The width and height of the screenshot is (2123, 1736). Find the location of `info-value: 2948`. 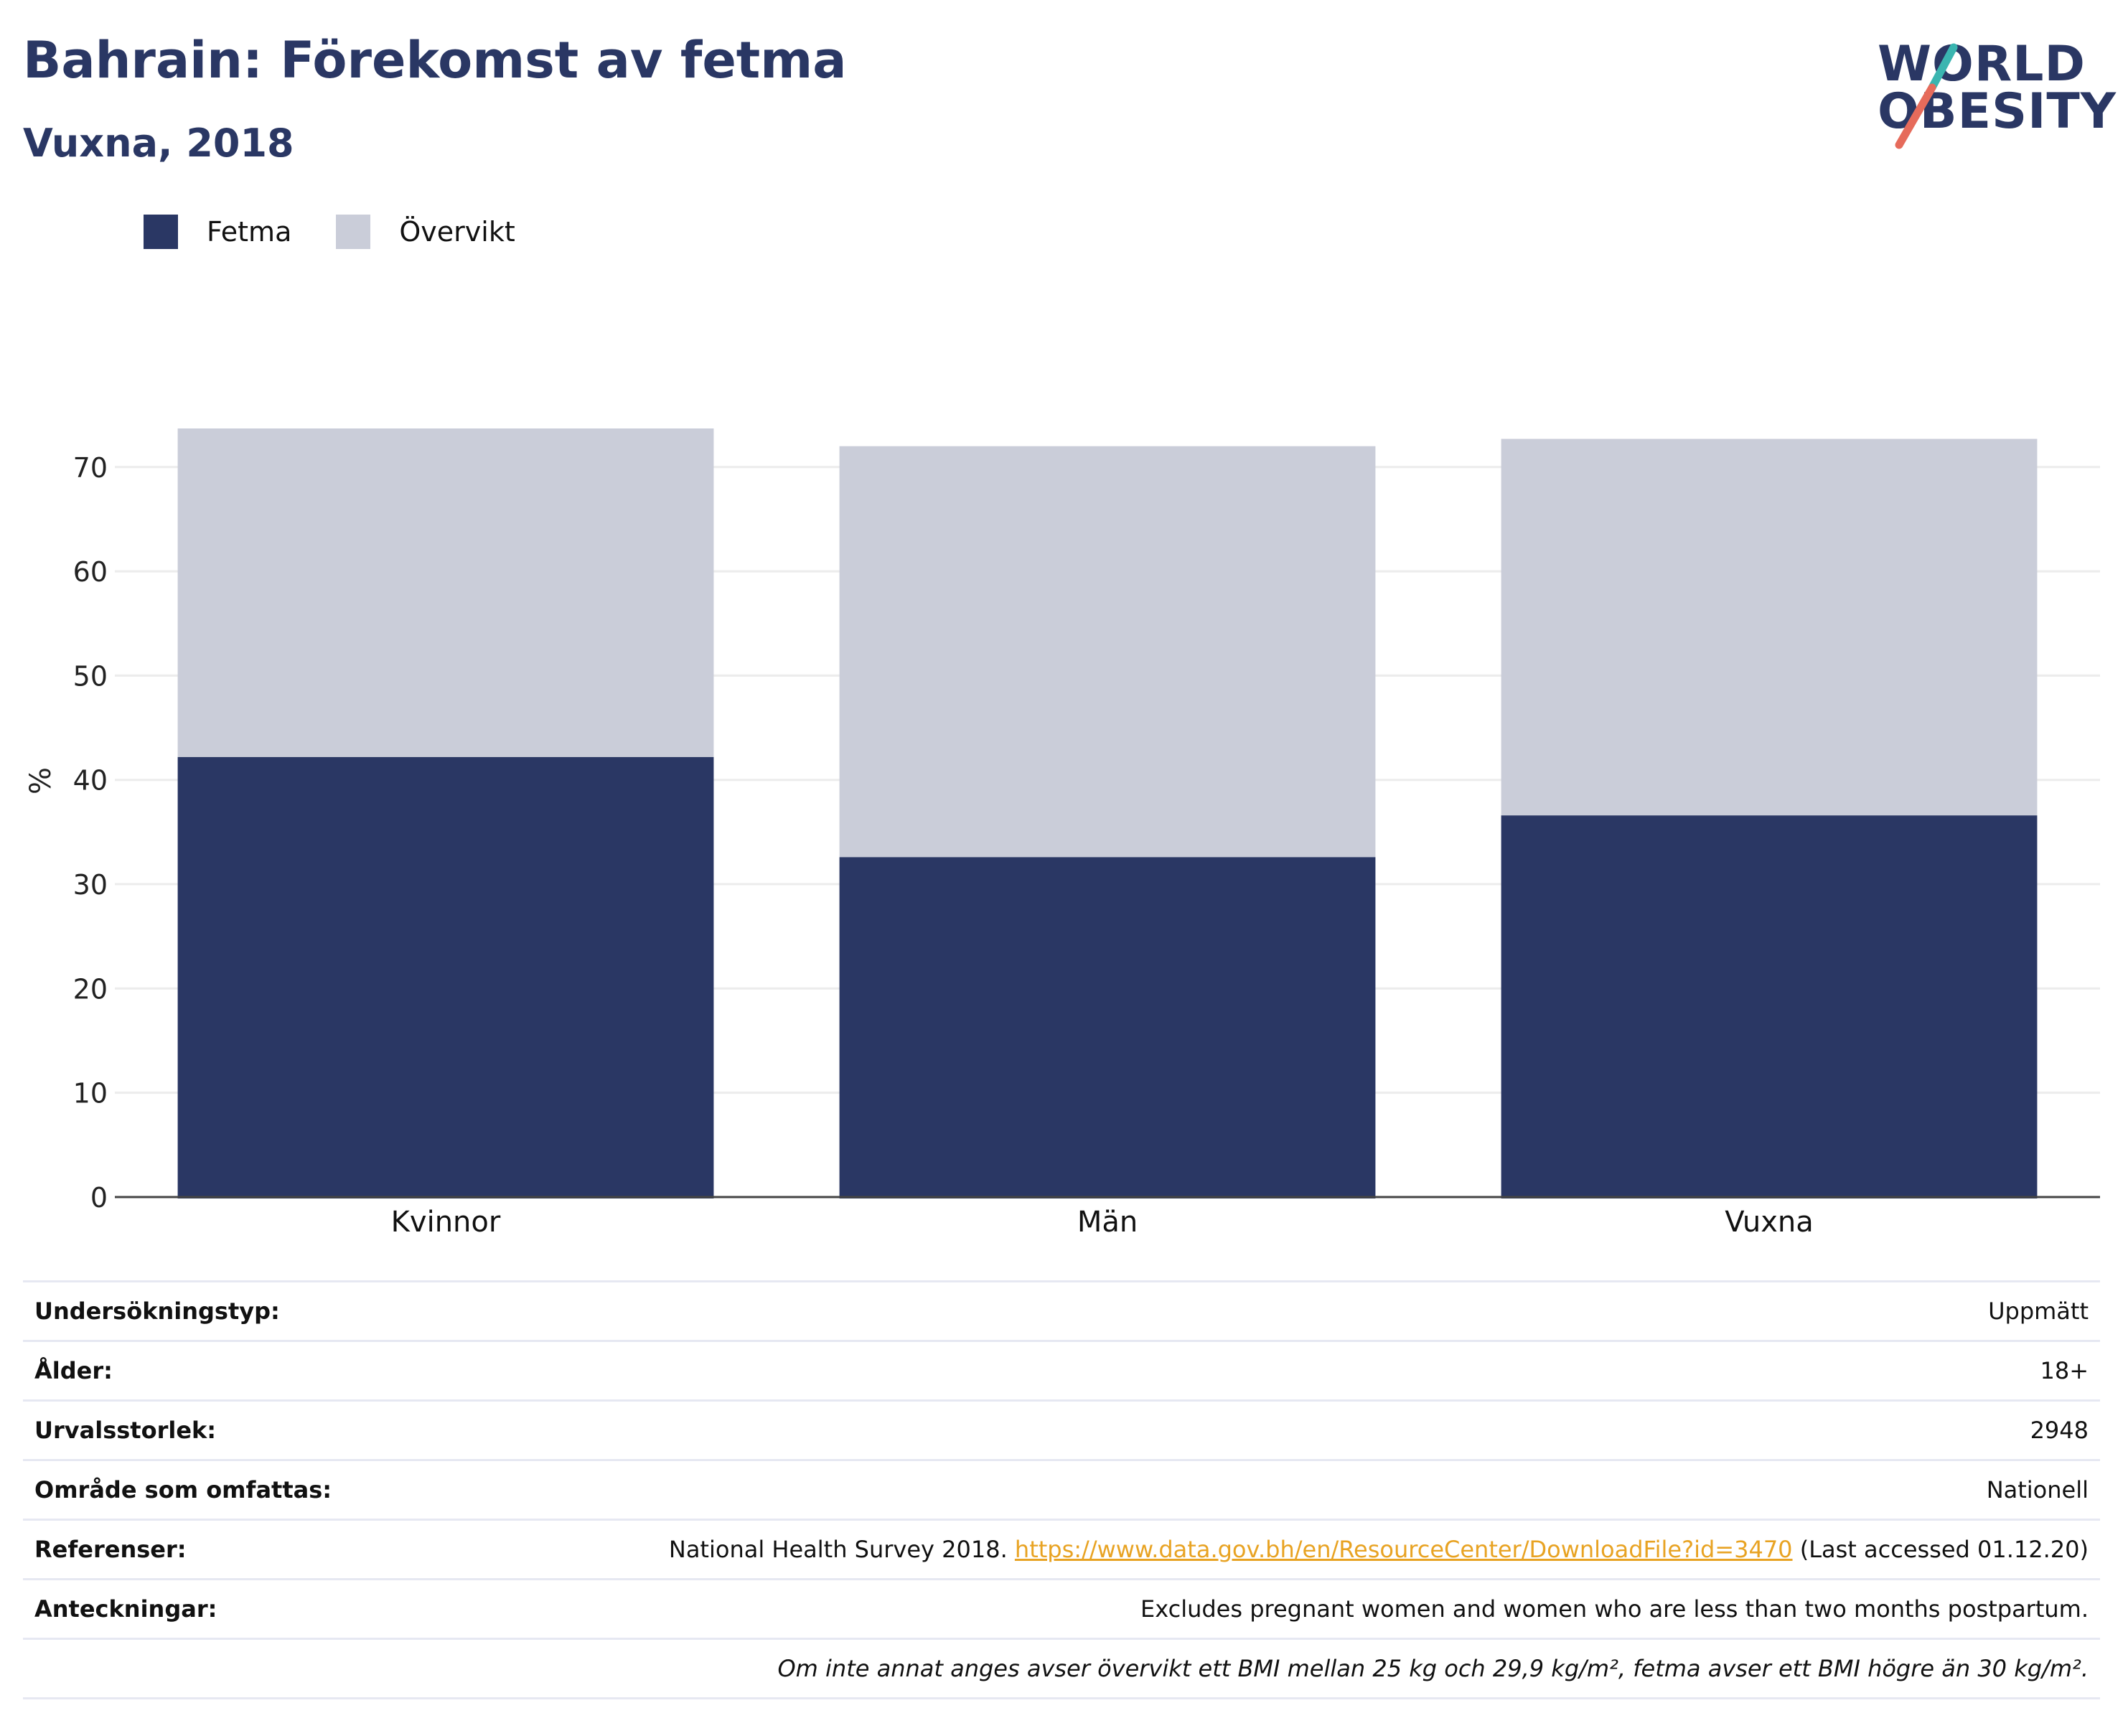

info-value: 2948 is located at coordinates (2059, 1430).